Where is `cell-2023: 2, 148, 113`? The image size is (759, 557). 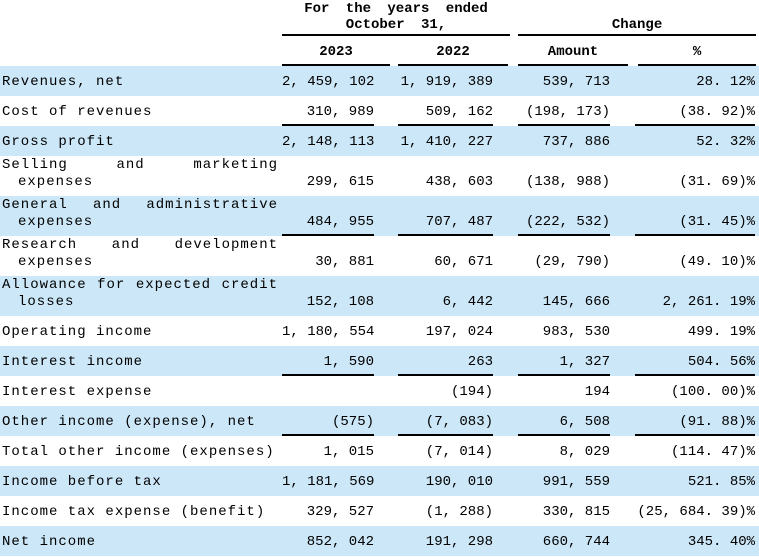 cell-2023: 2, 148, 113 is located at coordinates (328, 142).